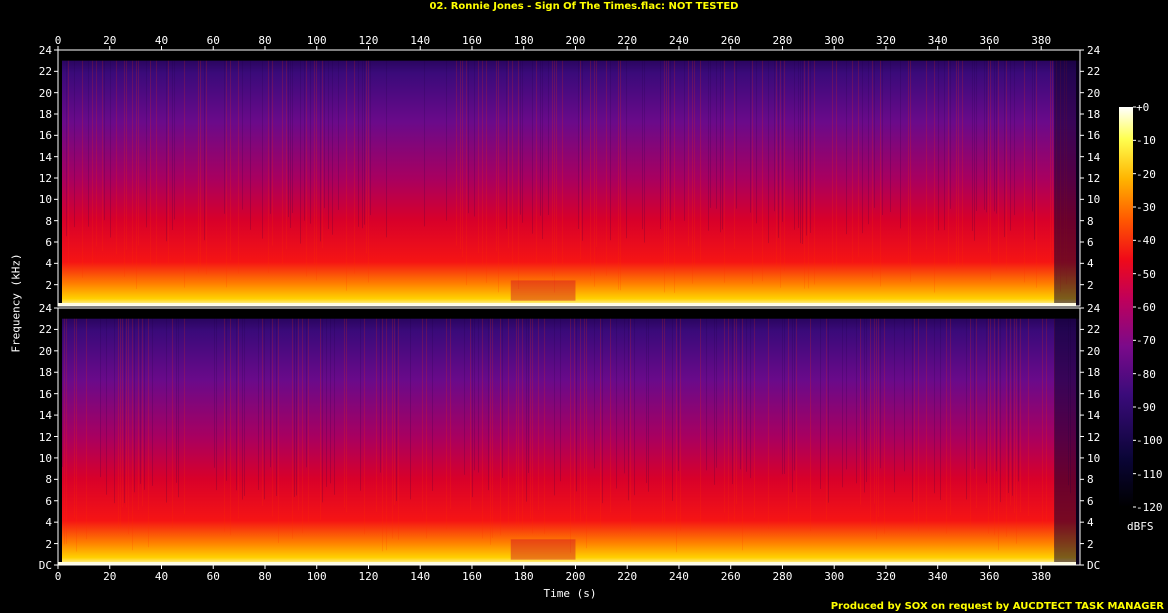 This screenshot has height=613, width=1168. I want to click on x-tick-label-top: 280, so click(782, 40).